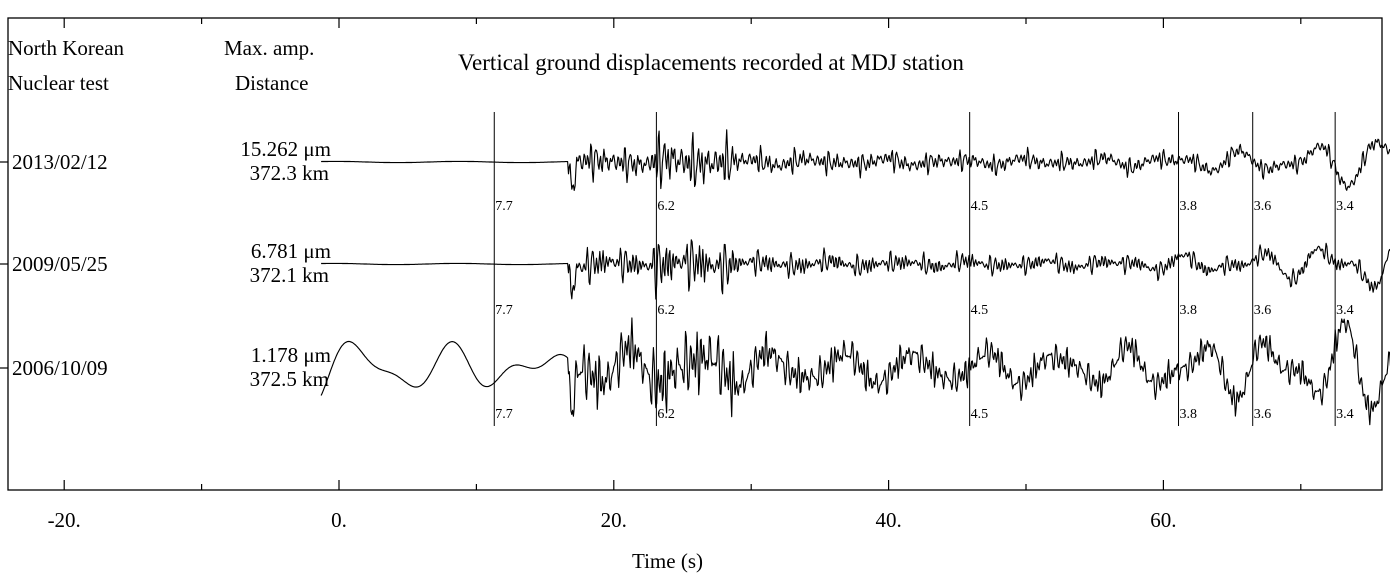 The height and width of the screenshot is (582, 1390). I want to click on x-axis-tick-labels: -20.0.20.40.60.80.100., so click(612, 520).